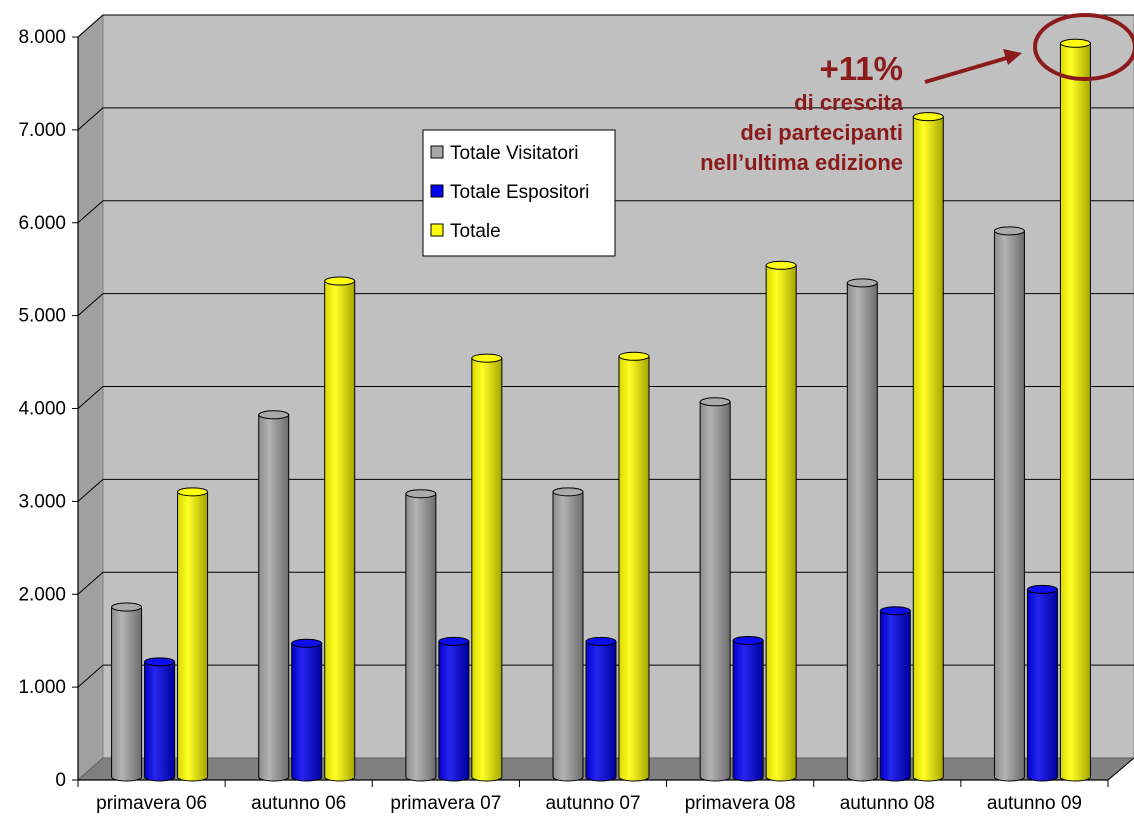  Describe the element at coordinates (740, 803) in the screenshot. I see `x-tick-label: primavera 08` at that location.